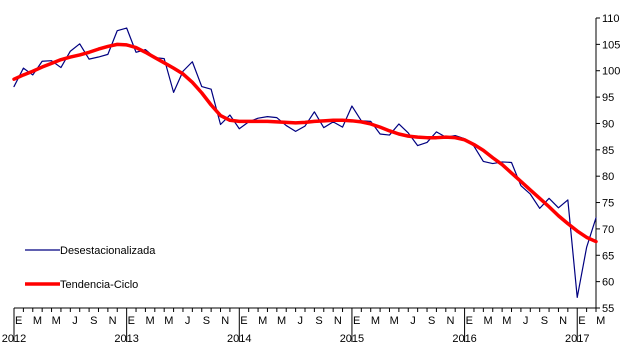 This screenshot has width=631, height=343. What do you see at coordinates (608, 204) in the screenshot?
I see `y-tick-label: 75` at bounding box center [608, 204].